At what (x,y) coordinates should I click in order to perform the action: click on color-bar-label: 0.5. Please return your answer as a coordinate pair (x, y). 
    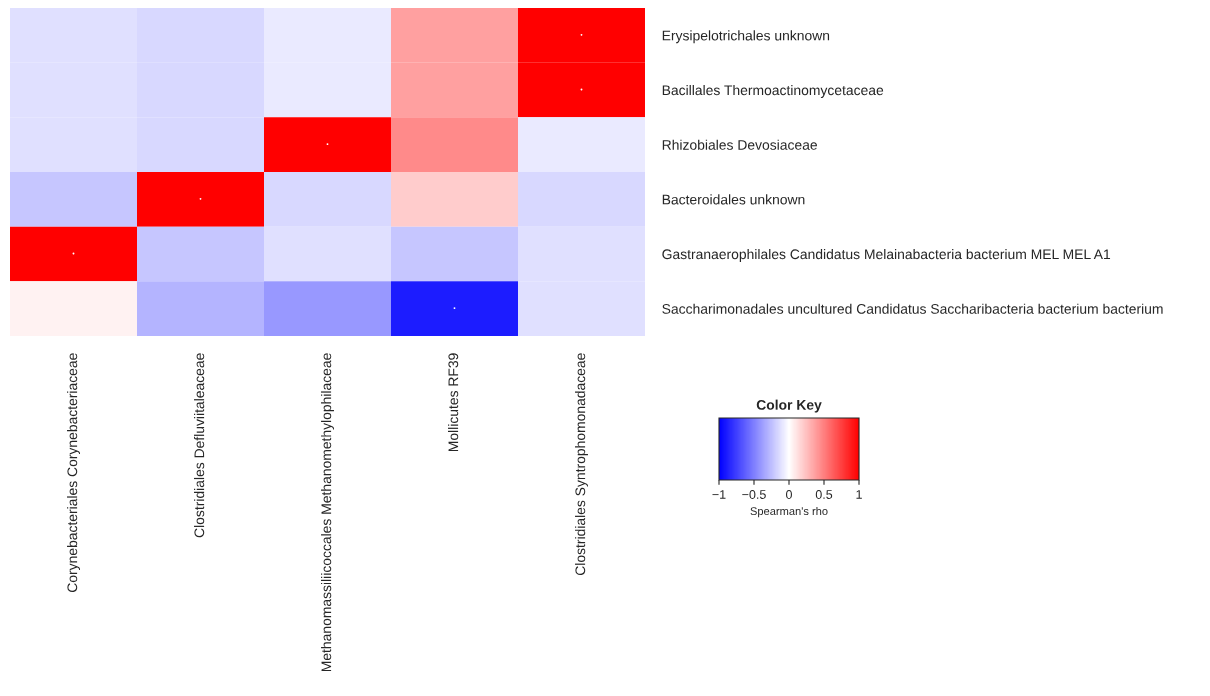
    Looking at the image, I should click on (824, 494).